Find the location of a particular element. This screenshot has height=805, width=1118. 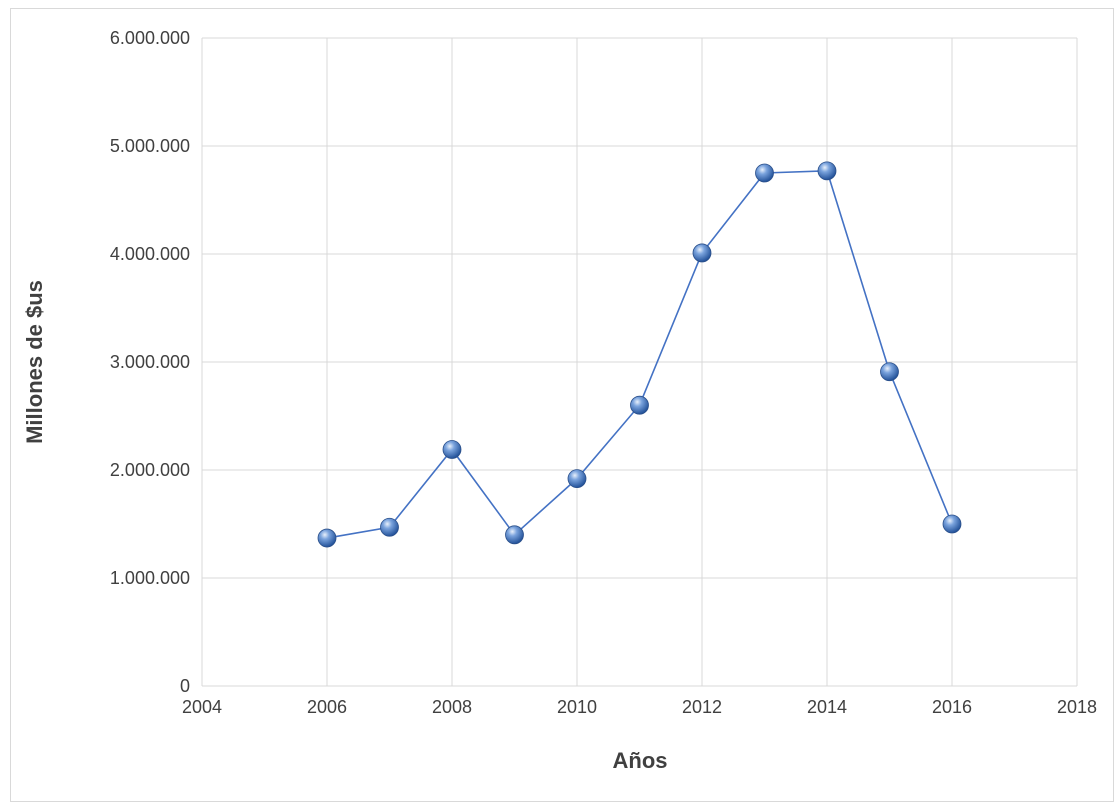

y-tick-label: 0 is located at coordinates (185, 686).